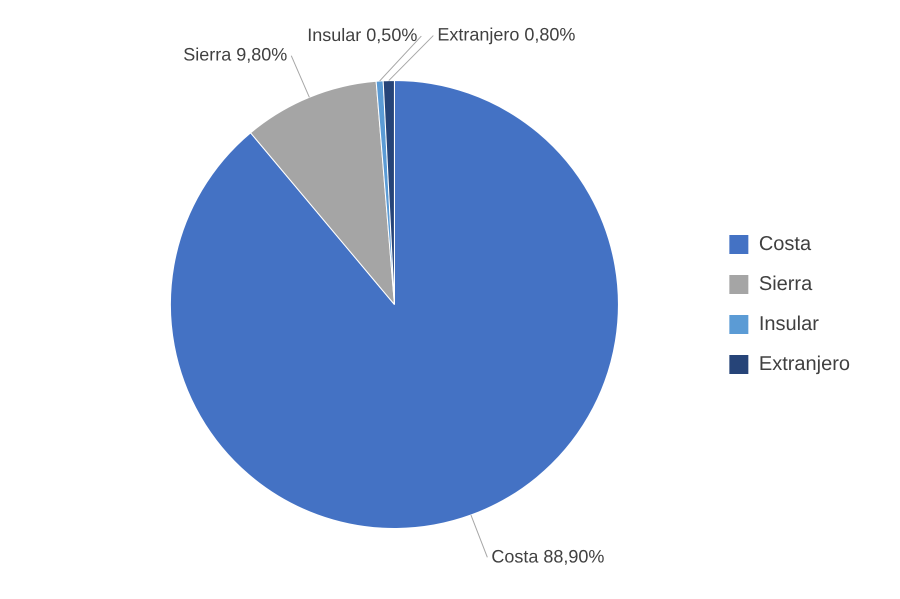 This screenshot has height=599, width=900. I want to click on data-label: Sierra 9,80%, so click(235, 54).